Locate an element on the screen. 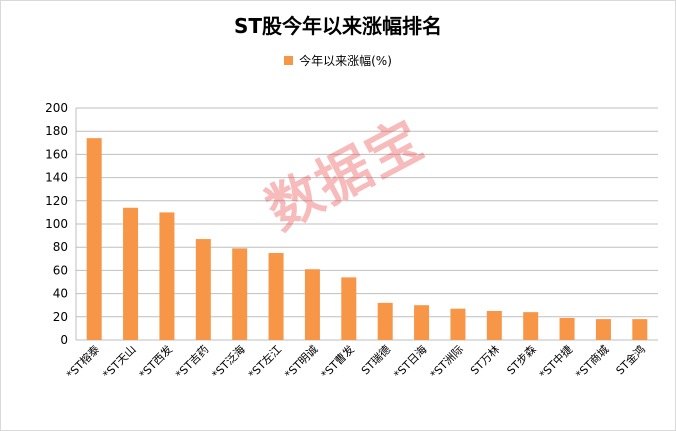 The height and width of the screenshot is (431, 676). x-tick-label: *ST吉药 is located at coordinates (192, 362).